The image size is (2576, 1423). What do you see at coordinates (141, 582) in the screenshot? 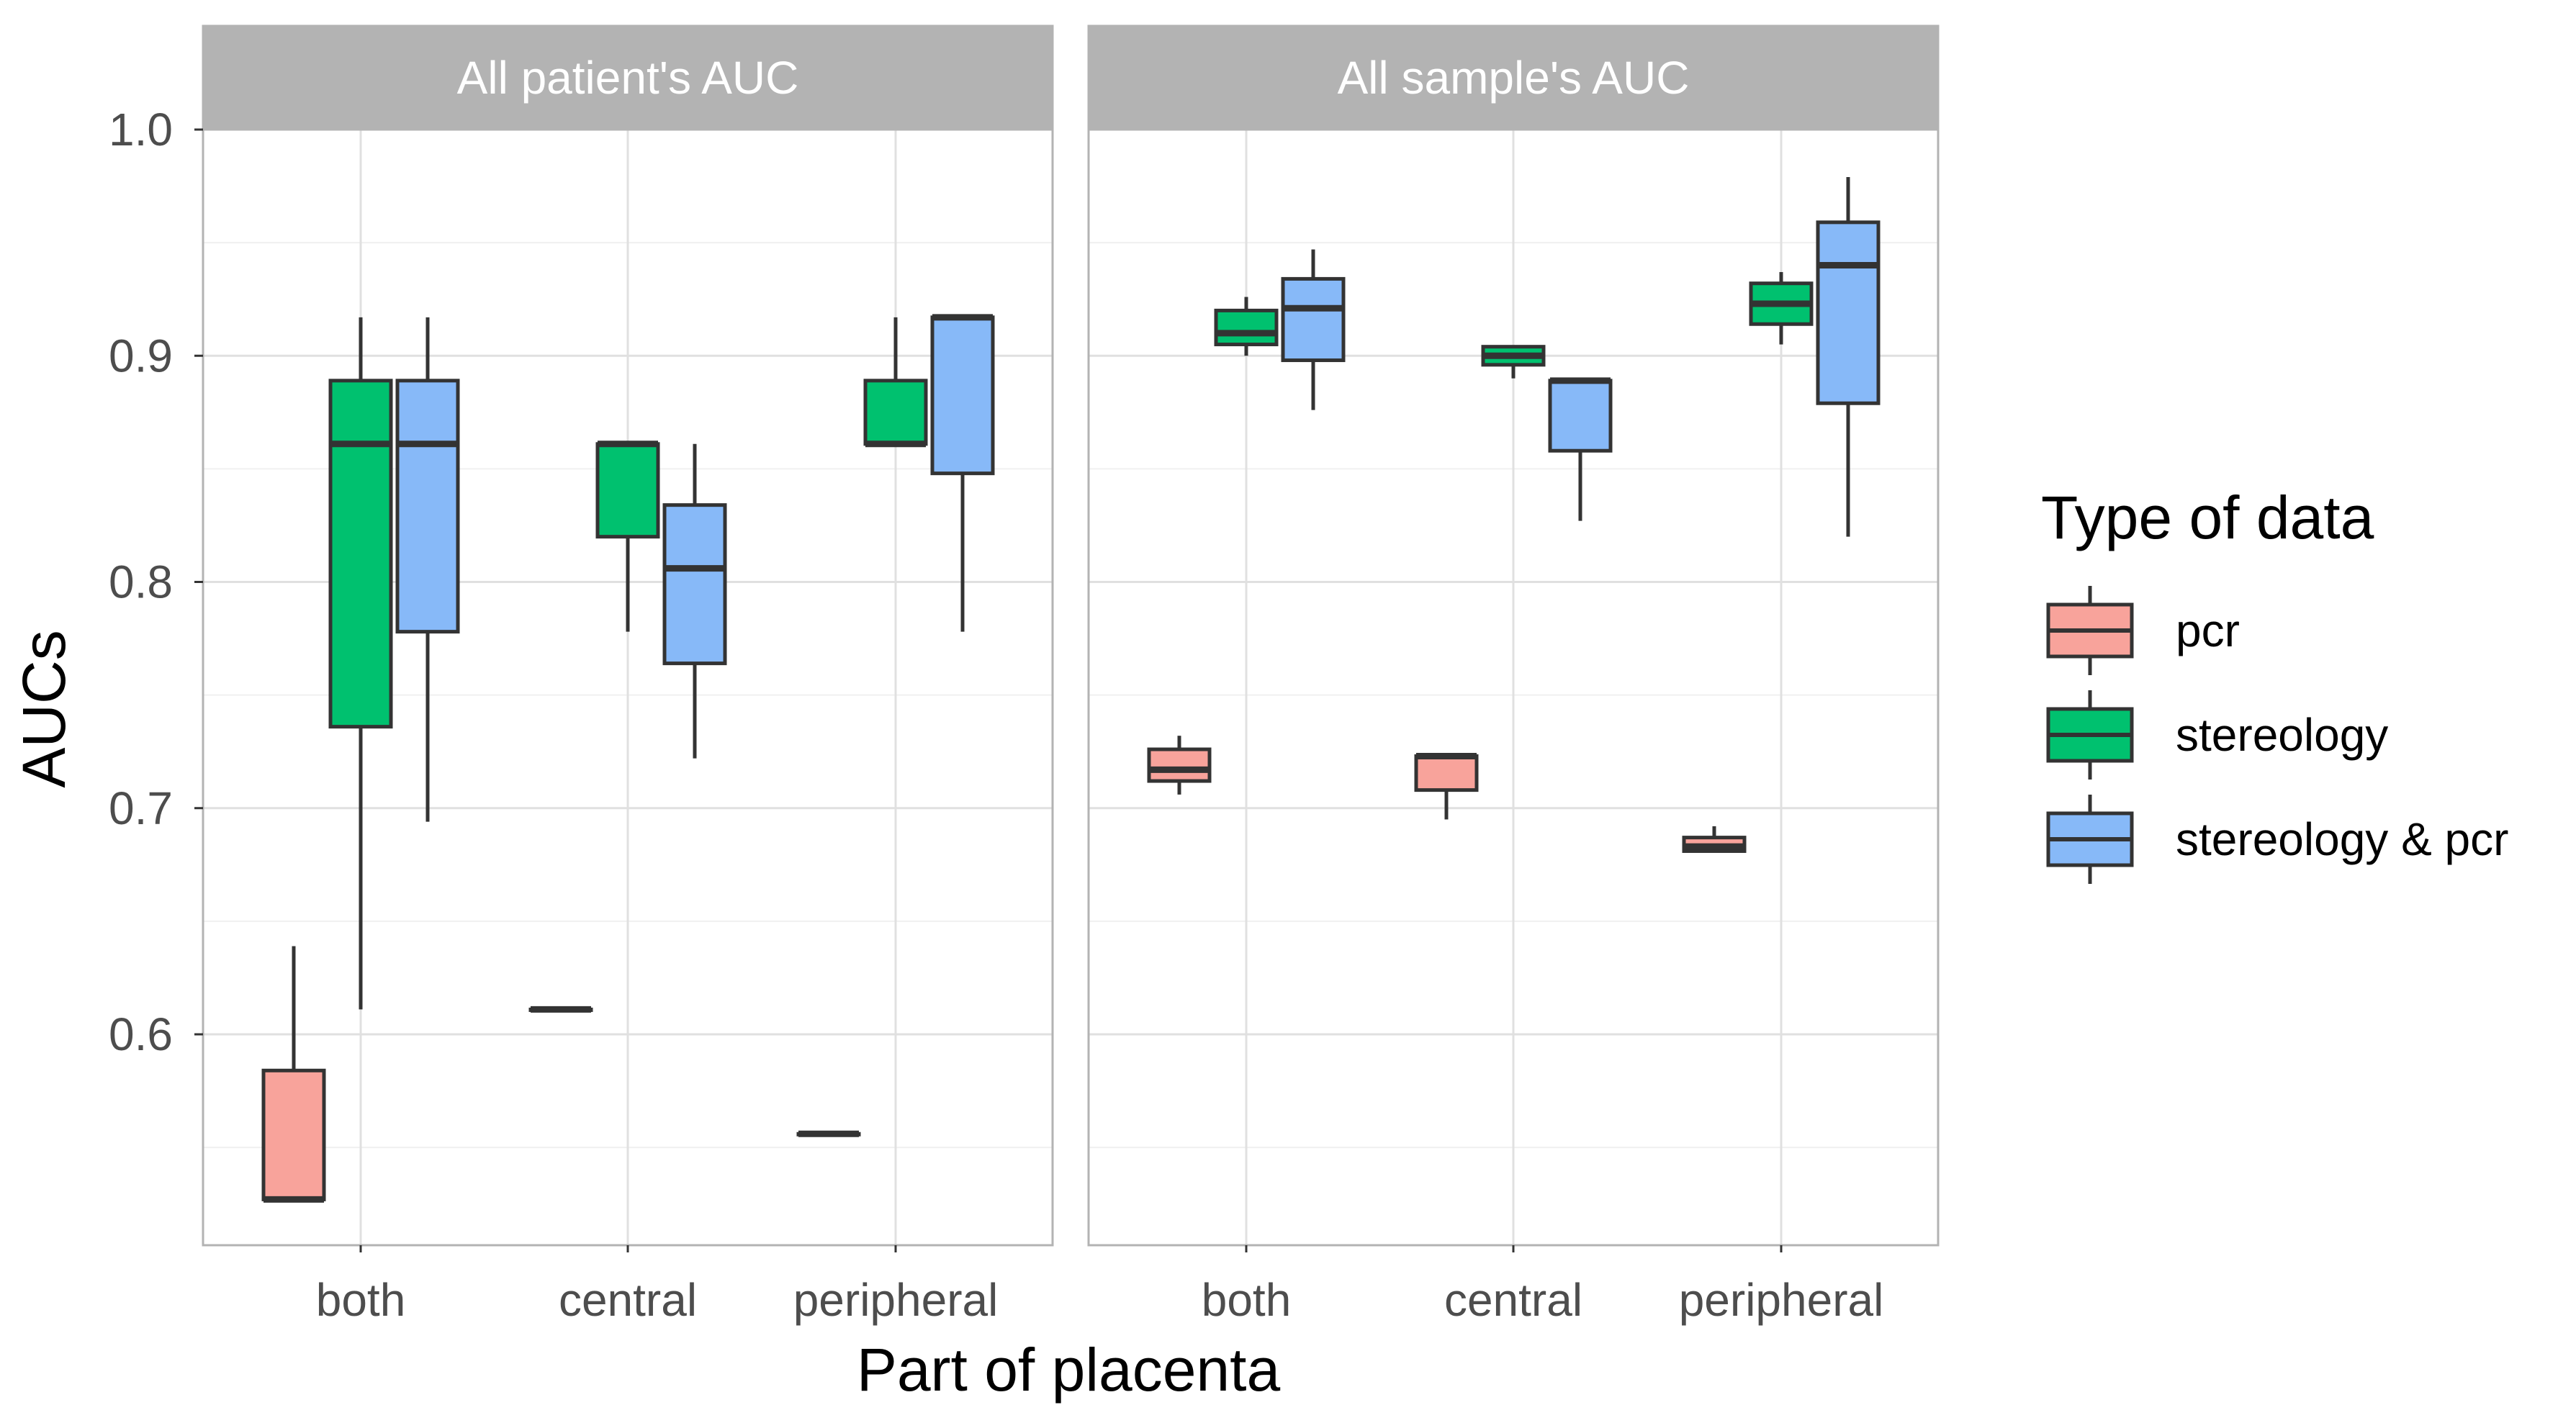
I see `y-tick-label: 0.8` at bounding box center [141, 582].